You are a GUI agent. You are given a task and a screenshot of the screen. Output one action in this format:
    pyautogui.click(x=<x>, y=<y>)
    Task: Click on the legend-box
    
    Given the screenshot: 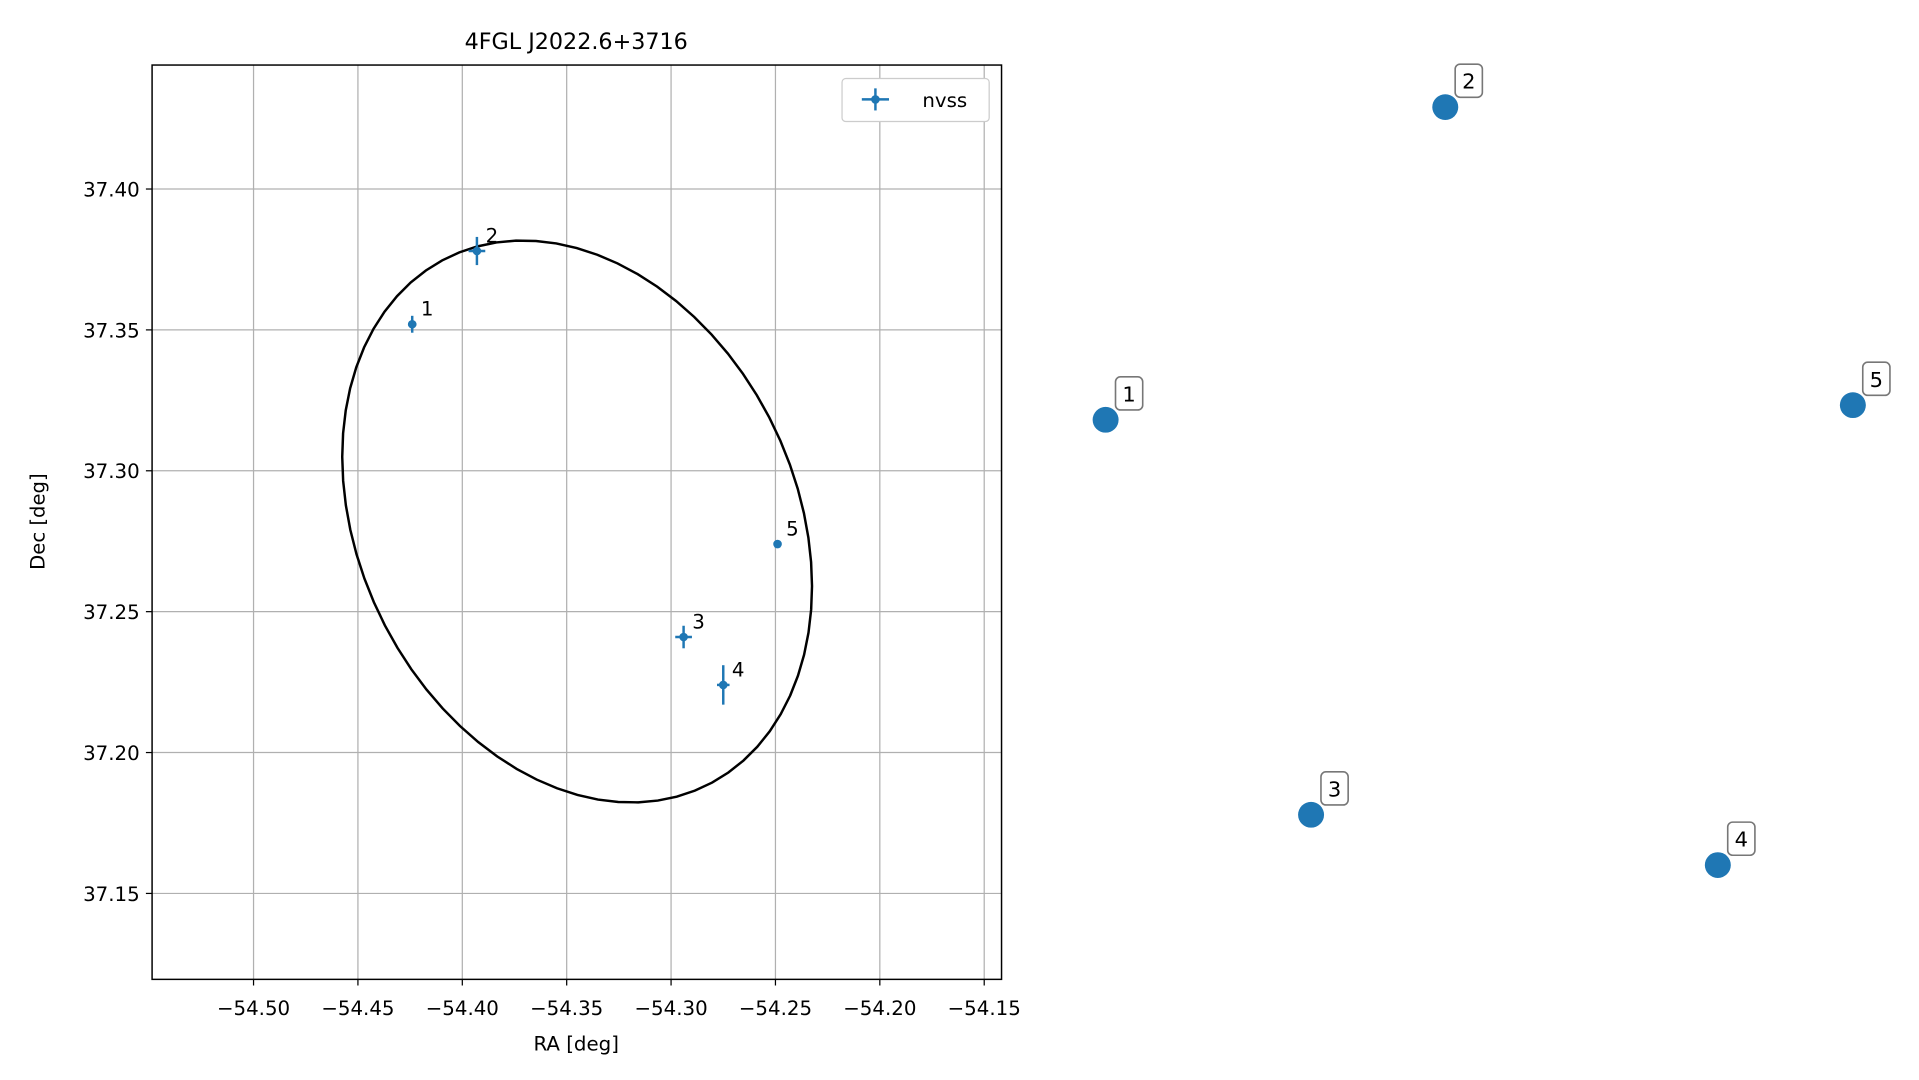 What is the action you would take?
    pyautogui.click(x=915, y=100)
    